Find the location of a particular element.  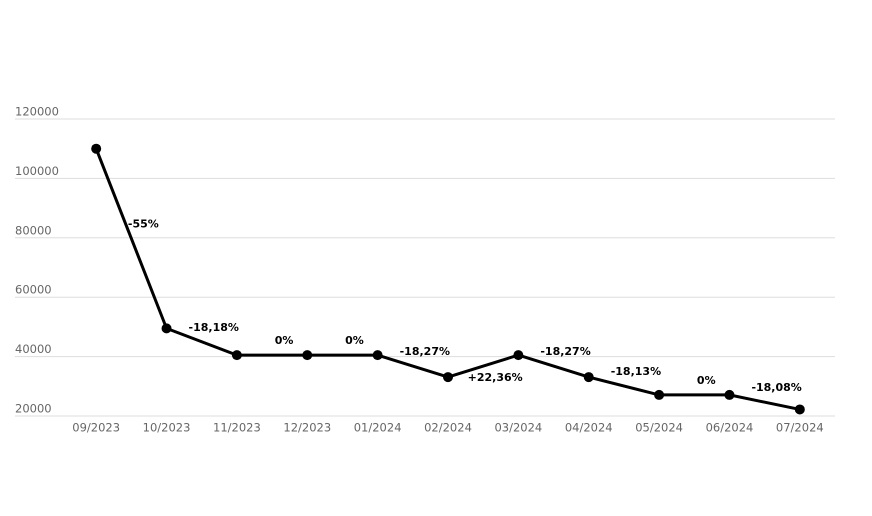

x-tick-label: 05/2024 is located at coordinates (659, 428).